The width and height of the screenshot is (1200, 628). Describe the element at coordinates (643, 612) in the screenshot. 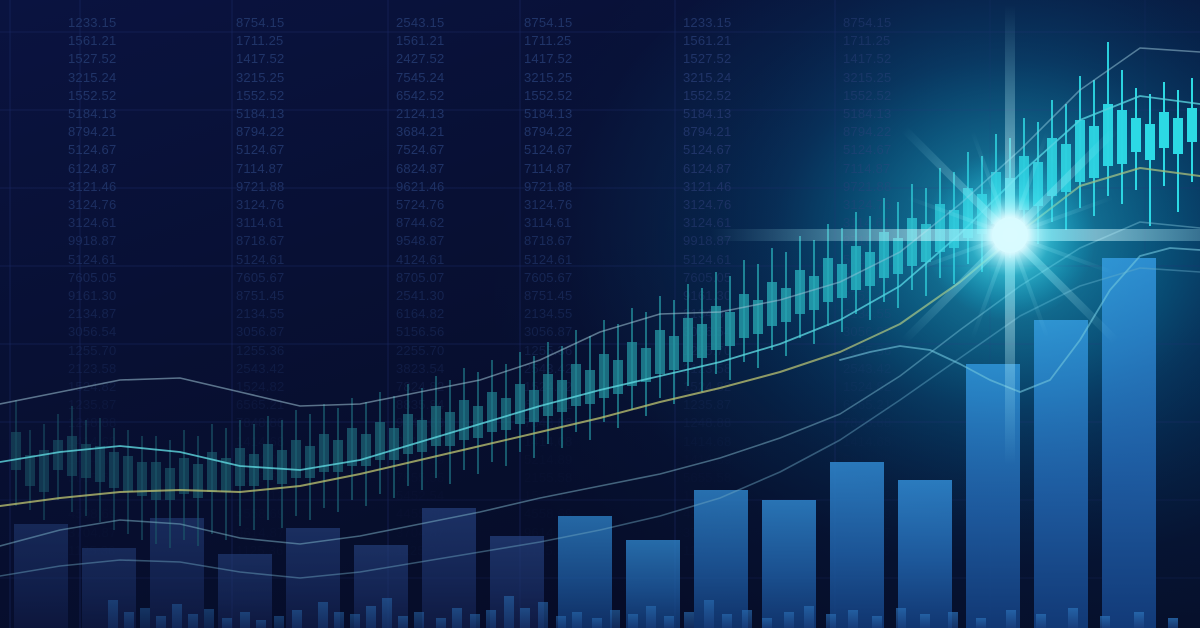

I see `mini-volume-bars` at that location.